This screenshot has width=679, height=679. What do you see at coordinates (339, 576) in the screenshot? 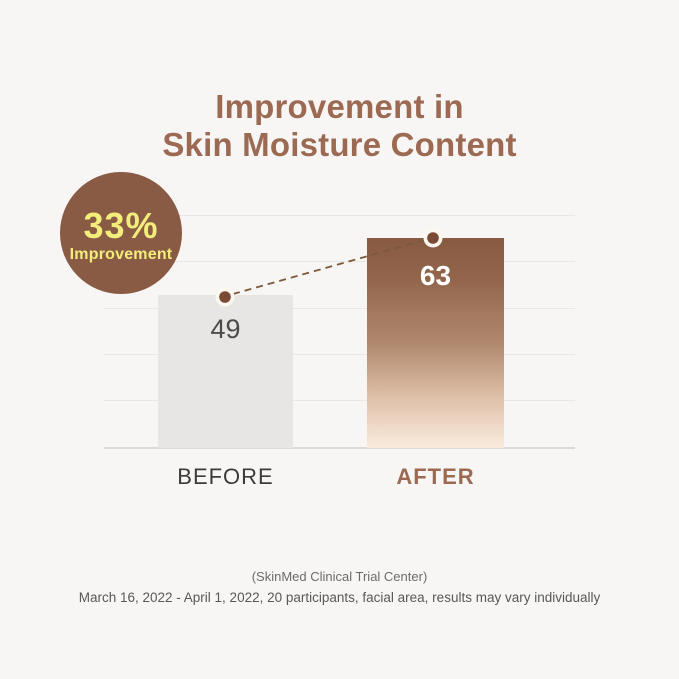
I see `footnote-source: (SkinMed Clinical Trial Center)` at bounding box center [339, 576].